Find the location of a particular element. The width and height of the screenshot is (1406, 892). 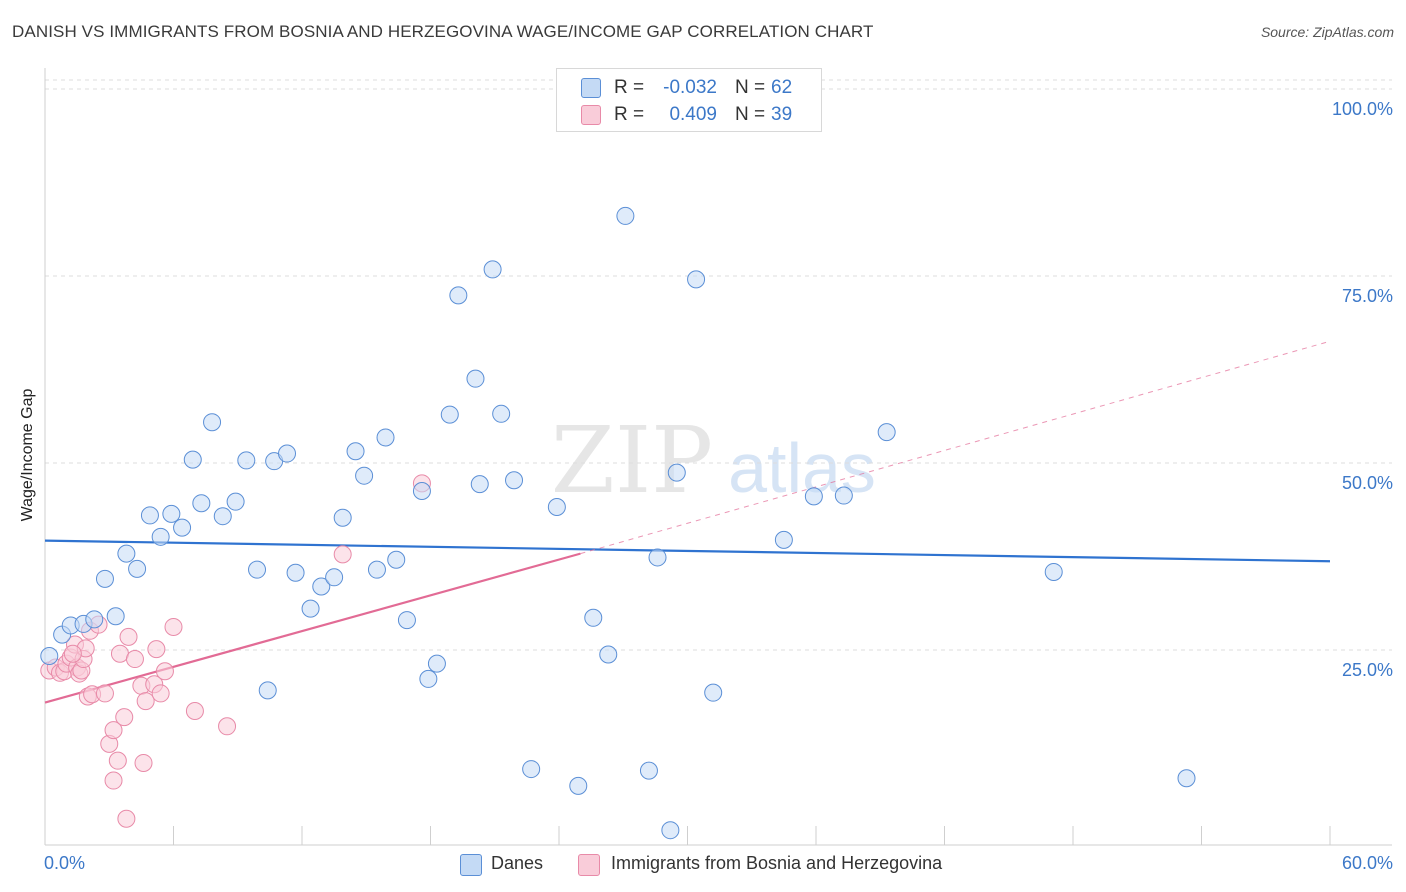

legend-swatch-blue is located at coordinates (591, 88).